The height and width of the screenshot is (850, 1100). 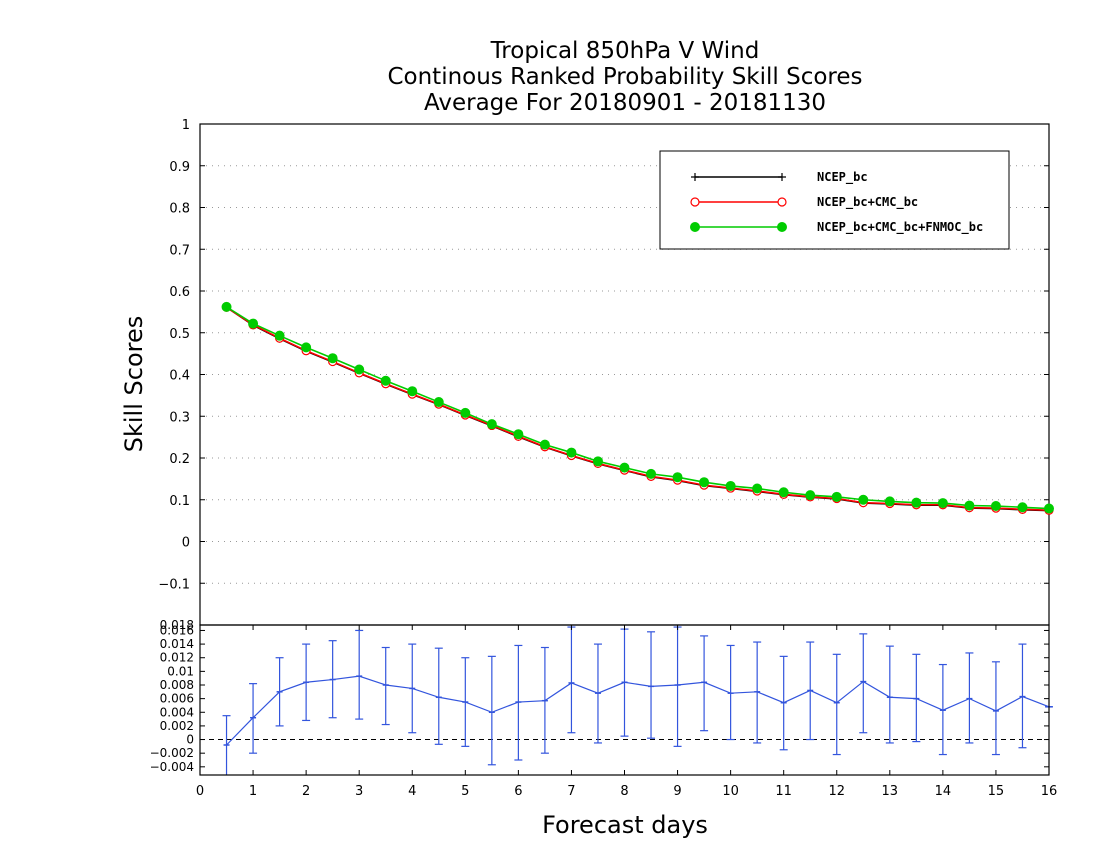 What do you see at coordinates (783, 791) in the screenshot?
I see `xtick-label-11: 11` at bounding box center [783, 791].